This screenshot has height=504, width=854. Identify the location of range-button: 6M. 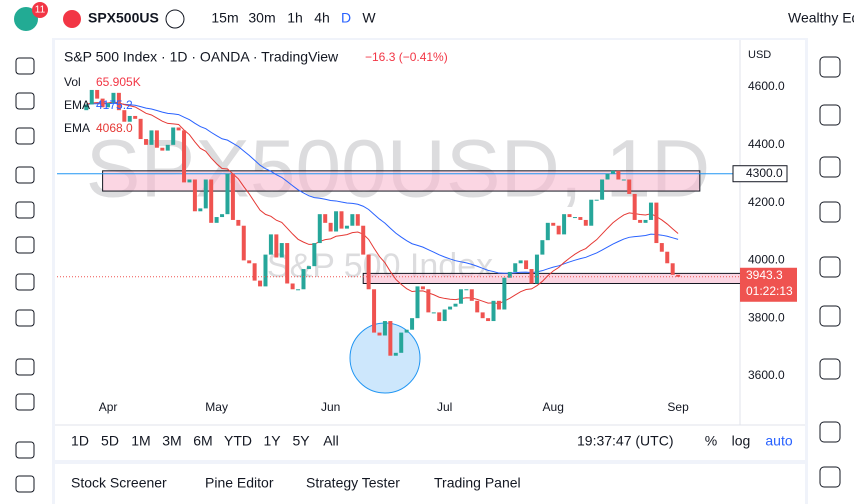
(202, 441).